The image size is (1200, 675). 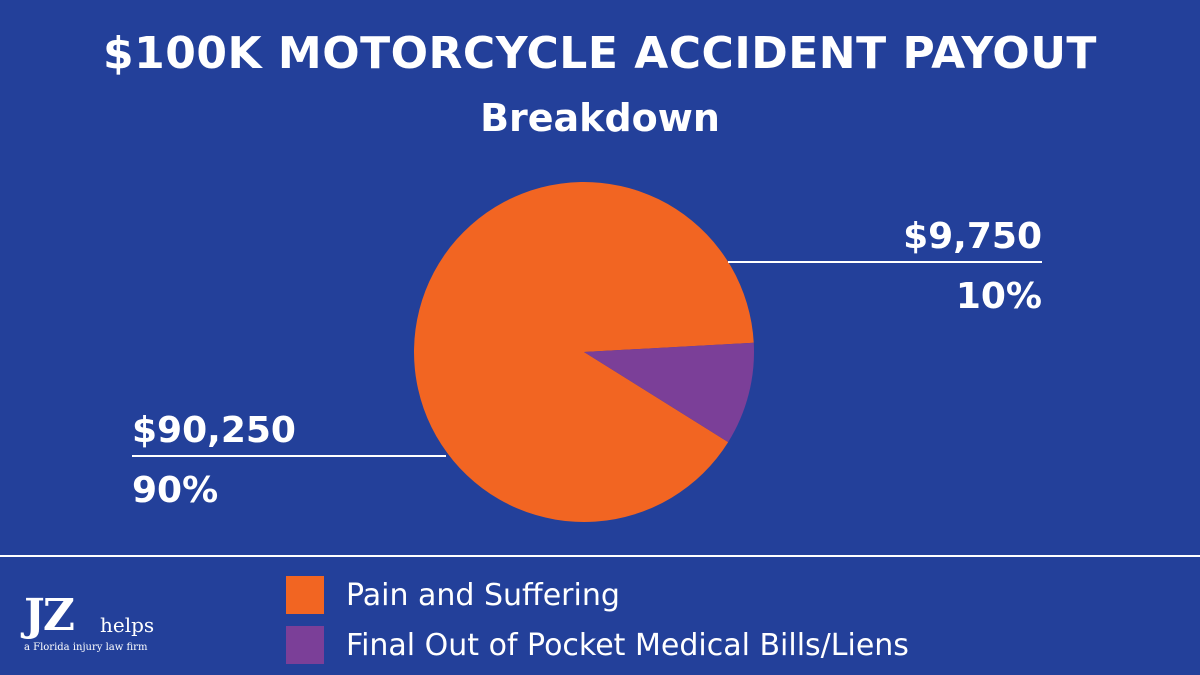 I want to click on legend-item-pain-suffering: Pain and Suffering, so click(x=597, y=595).